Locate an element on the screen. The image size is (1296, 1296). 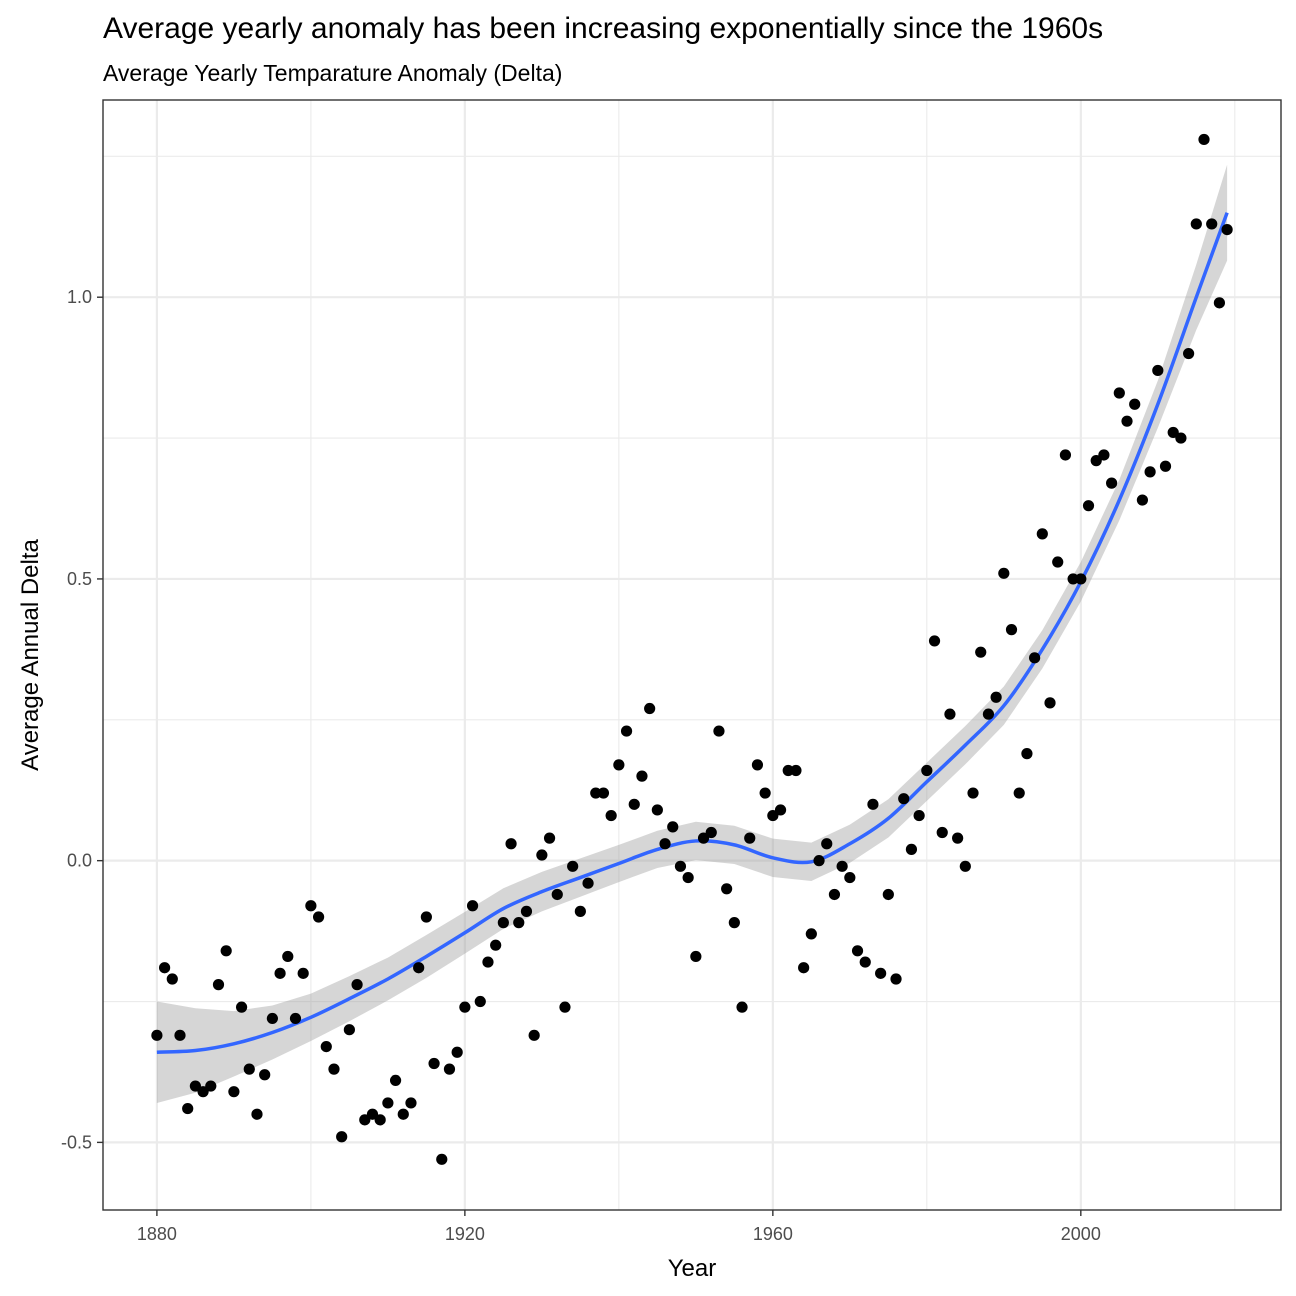
y-tick-label: 1.0 is located at coordinates (79, 297).